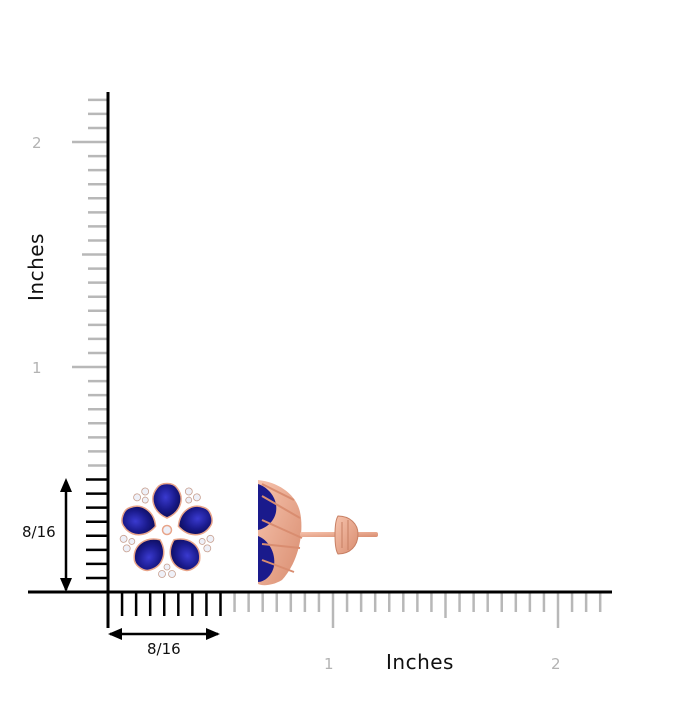  Describe the element at coordinates (556, 664) in the screenshot. I see `x-tick-label-2: 2` at that location.